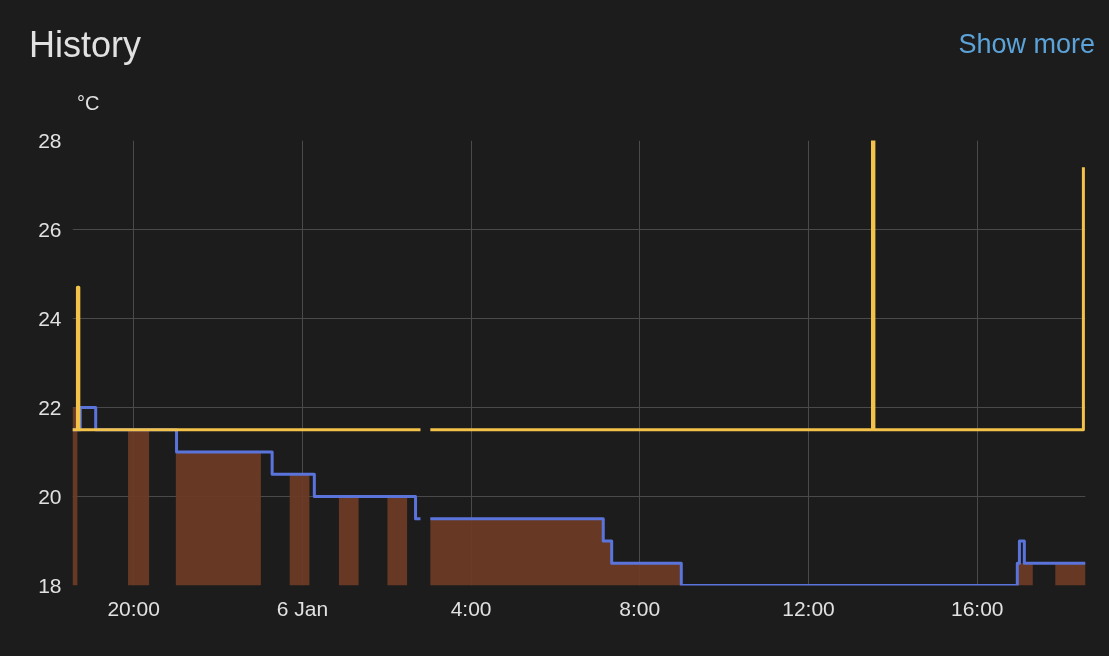 This screenshot has width=1109, height=656. I want to click on x-tick-label: 6 Jan, so click(302, 608).